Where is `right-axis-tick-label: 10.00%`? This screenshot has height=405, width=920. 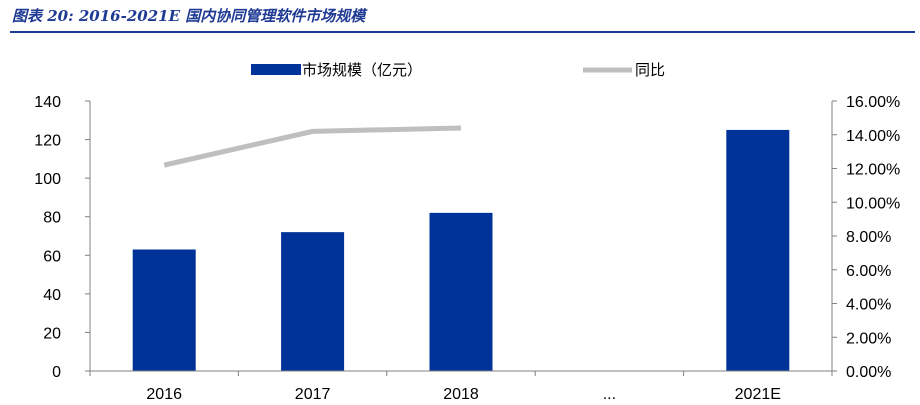 right-axis-tick-label: 10.00% is located at coordinates (873, 203).